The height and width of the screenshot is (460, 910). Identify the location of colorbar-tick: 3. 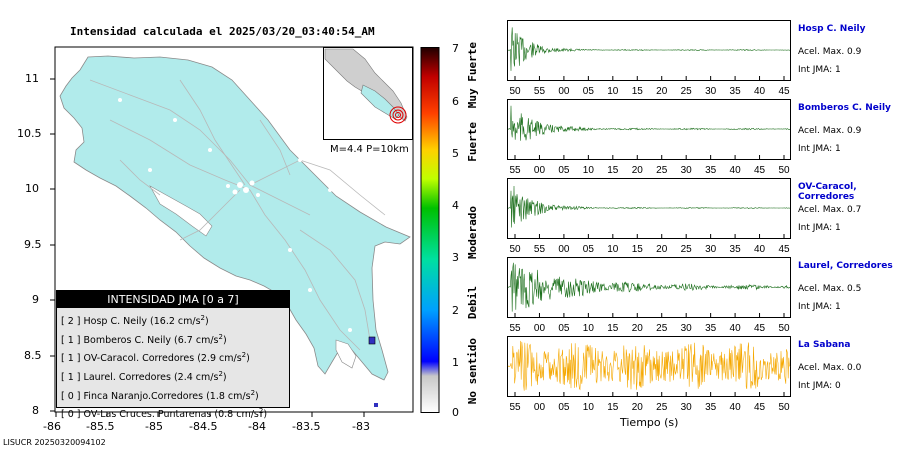
(455, 257).